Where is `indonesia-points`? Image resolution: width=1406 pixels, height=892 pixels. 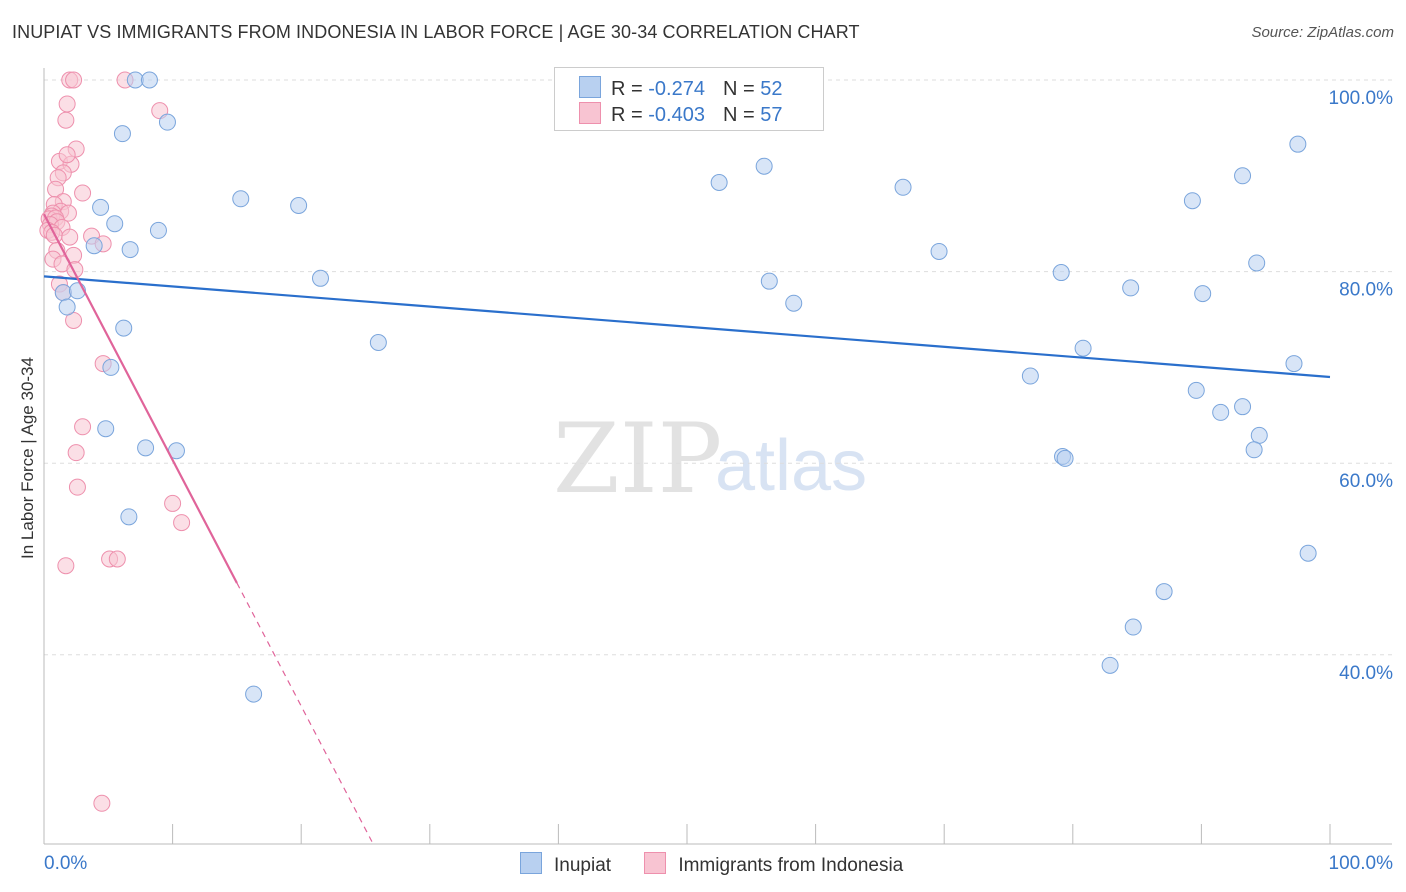
indonesia-points is located at coordinates (115, 441).